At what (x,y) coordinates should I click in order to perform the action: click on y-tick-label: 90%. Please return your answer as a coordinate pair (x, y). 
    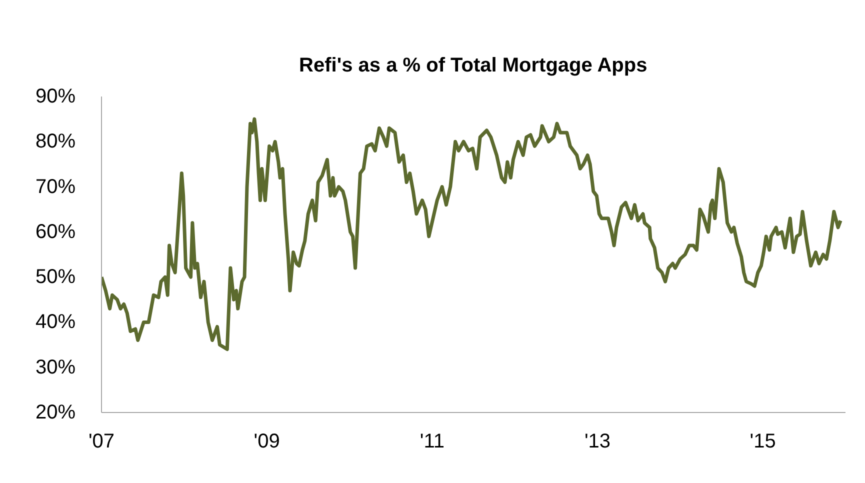
    Looking at the image, I should click on (55, 97).